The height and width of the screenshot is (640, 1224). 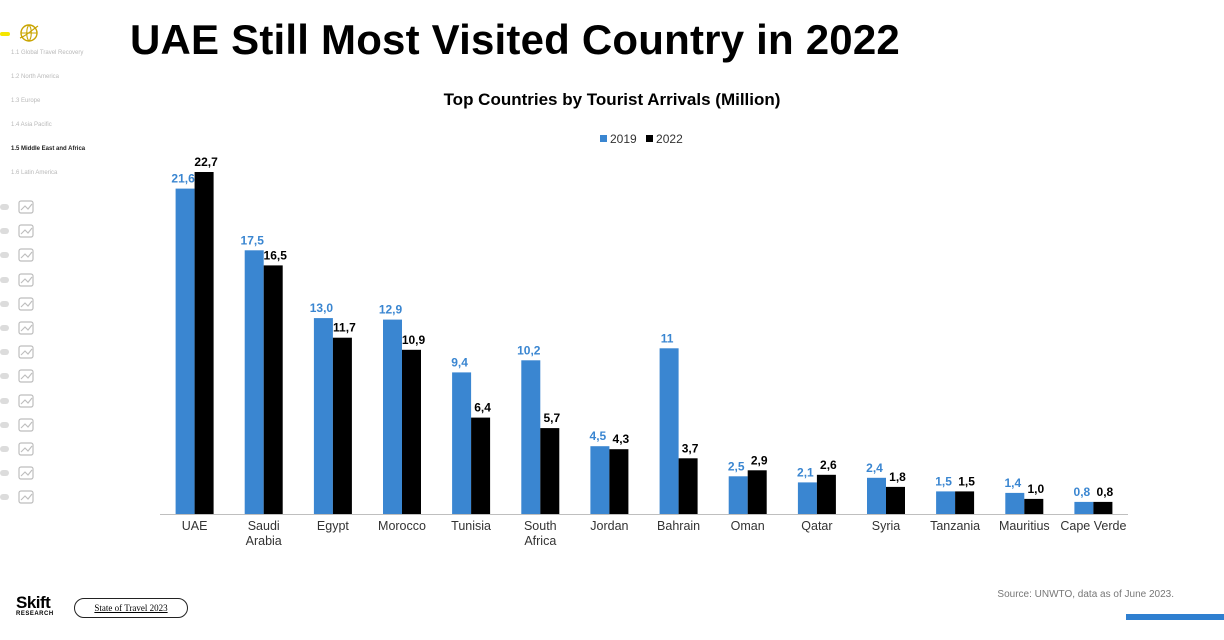 I want to click on car-icon, so click(x=26, y=499).